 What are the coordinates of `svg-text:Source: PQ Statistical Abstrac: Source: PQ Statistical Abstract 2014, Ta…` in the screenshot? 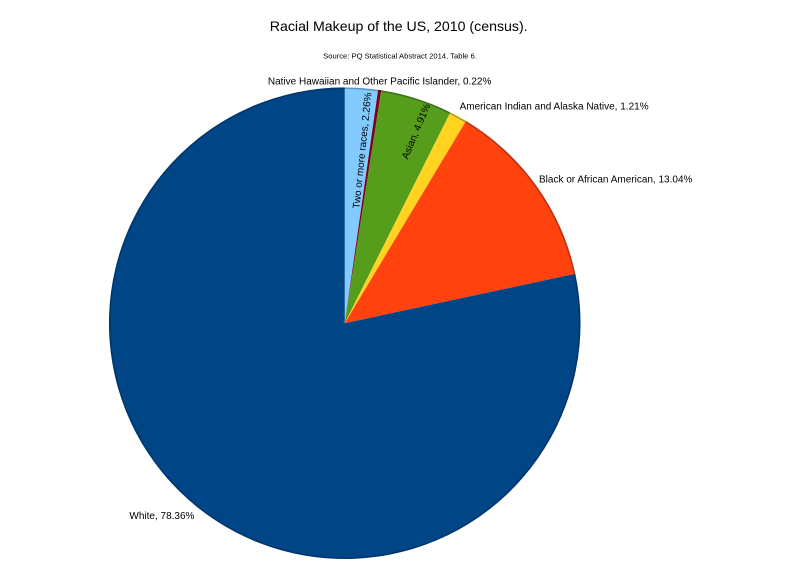 It's located at (400, 56).